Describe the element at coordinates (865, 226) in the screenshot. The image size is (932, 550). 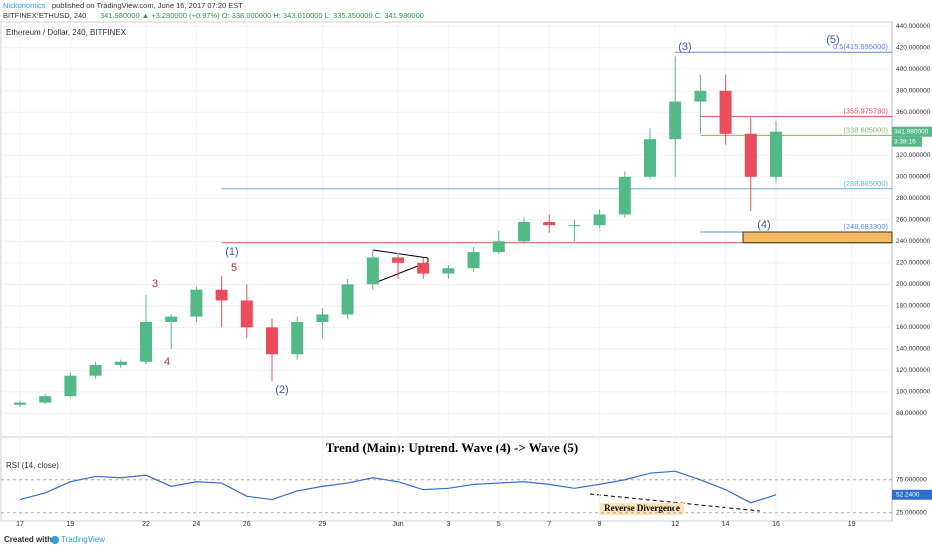
I see `level-label: (248.683300)` at that location.